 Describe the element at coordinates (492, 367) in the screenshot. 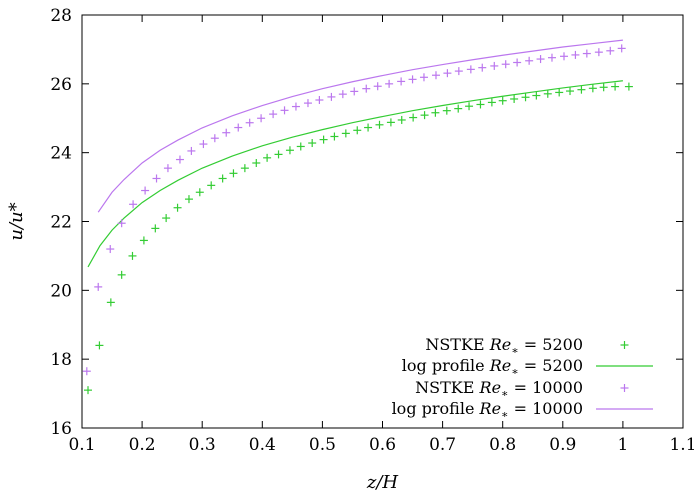

I see `legend-label: log profile Re∗ = 5200` at that location.